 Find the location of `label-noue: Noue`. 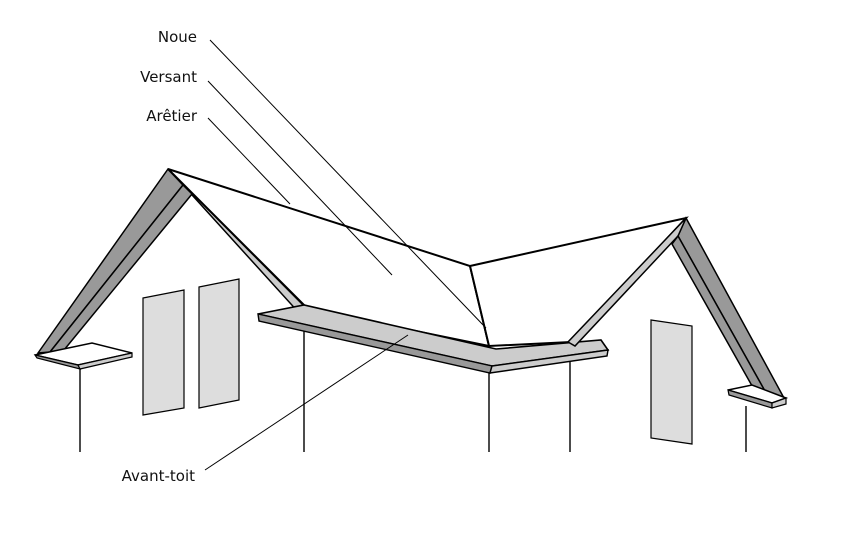

label-noue: Noue is located at coordinates (177, 37).